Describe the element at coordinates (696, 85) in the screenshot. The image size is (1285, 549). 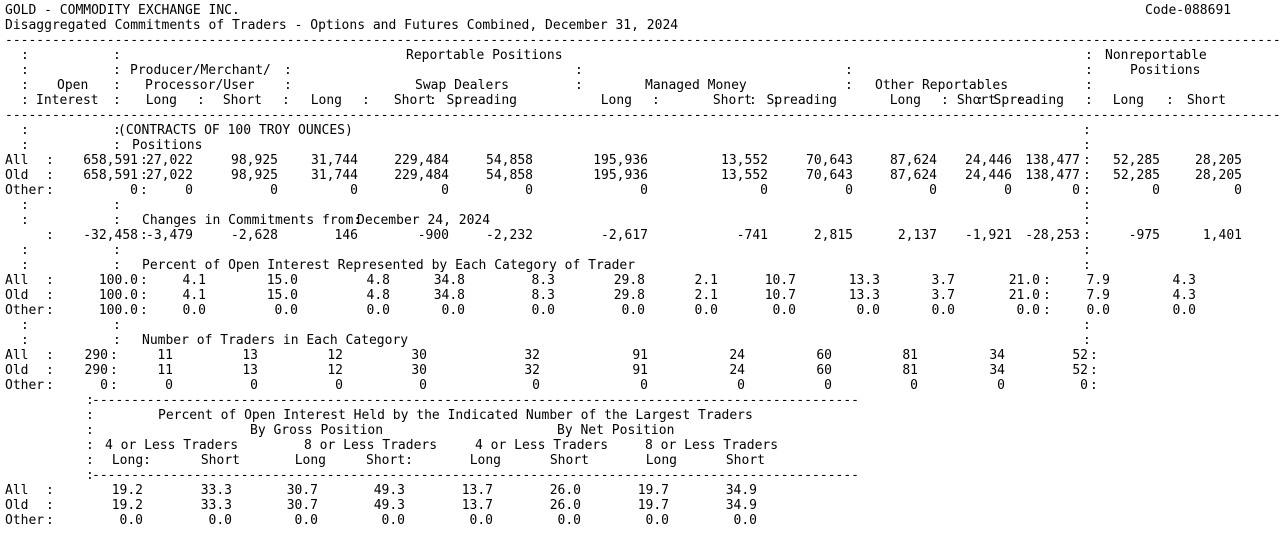
I see `column-header-managed-money: Managed Money` at that location.